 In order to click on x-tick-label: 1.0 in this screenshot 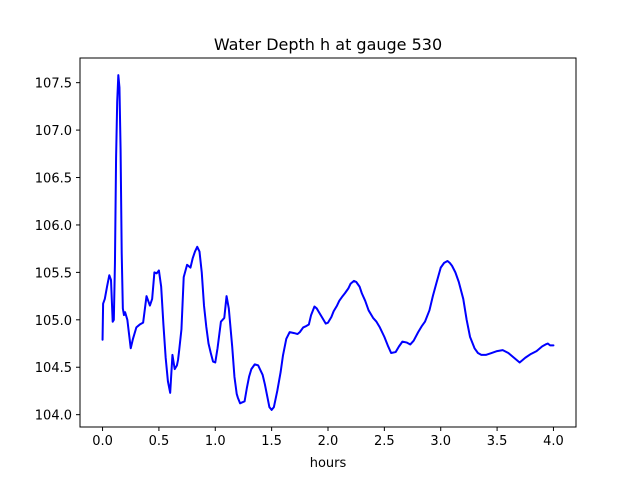, I will do `click(215, 441)`.